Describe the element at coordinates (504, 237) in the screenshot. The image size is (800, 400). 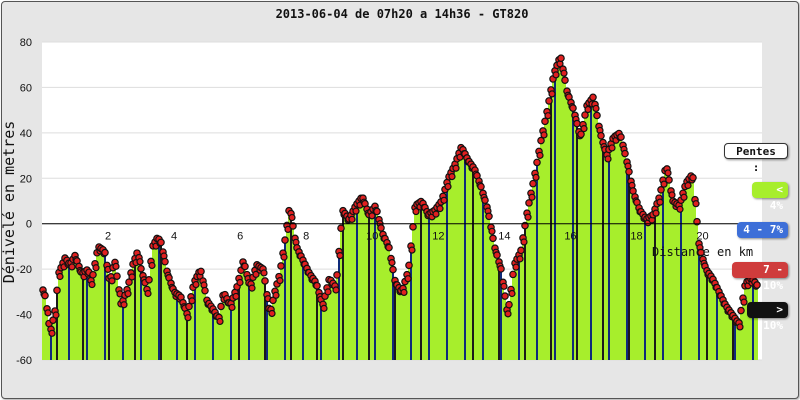
I see `x-tick-label: 14` at that location.